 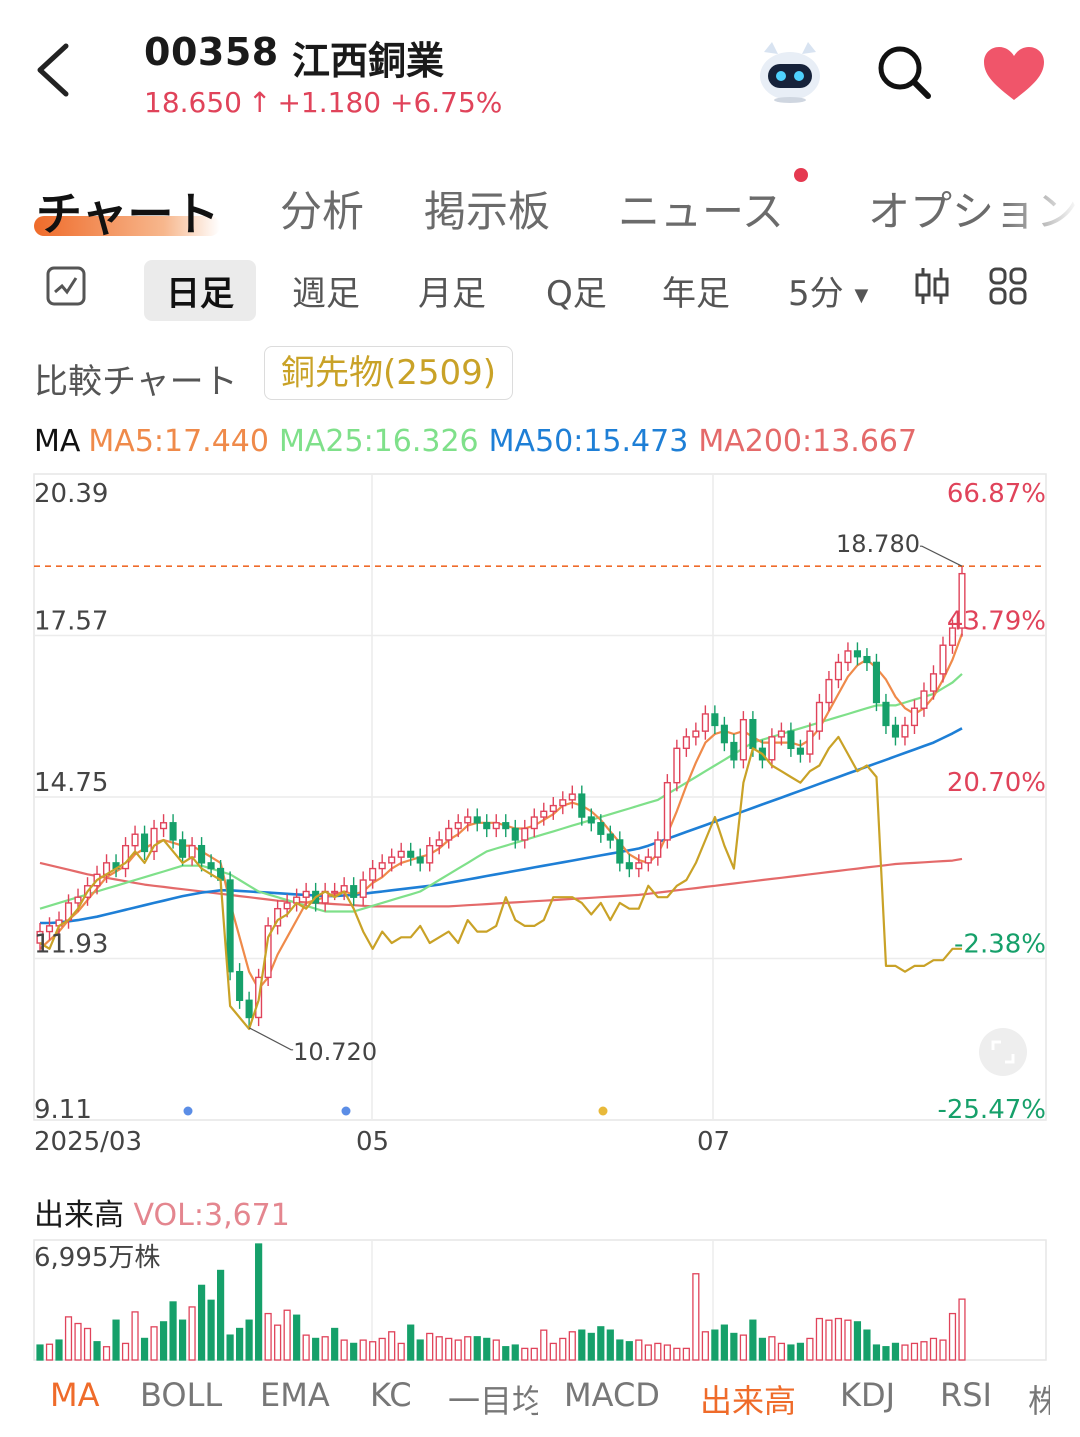 I want to click on robot-assistant-icon, so click(x=790, y=71).